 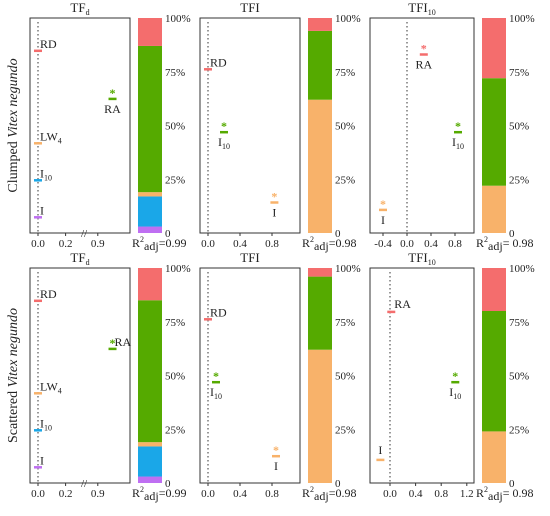 What do you see at coordinates (13, 375) in the screenshot?
I see `row-title: Scattered Vitex negundo` at bounding box center [13, 375].